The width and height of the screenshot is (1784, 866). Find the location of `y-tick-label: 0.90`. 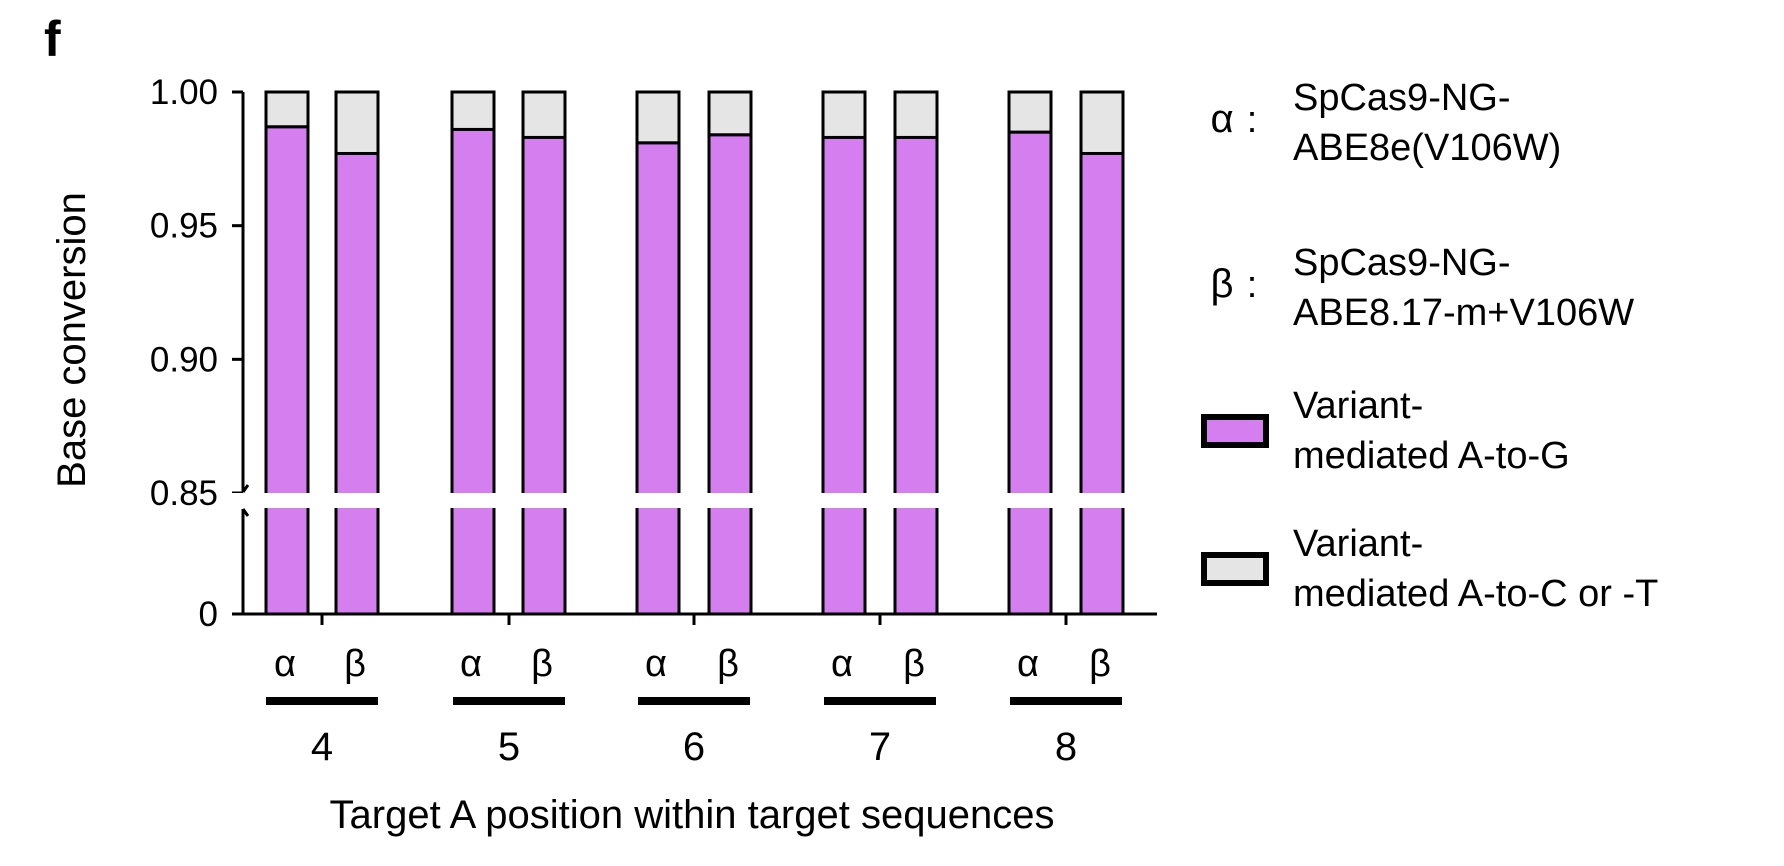

y-tick-label: 0.90 is located at coordinates (184, 359).